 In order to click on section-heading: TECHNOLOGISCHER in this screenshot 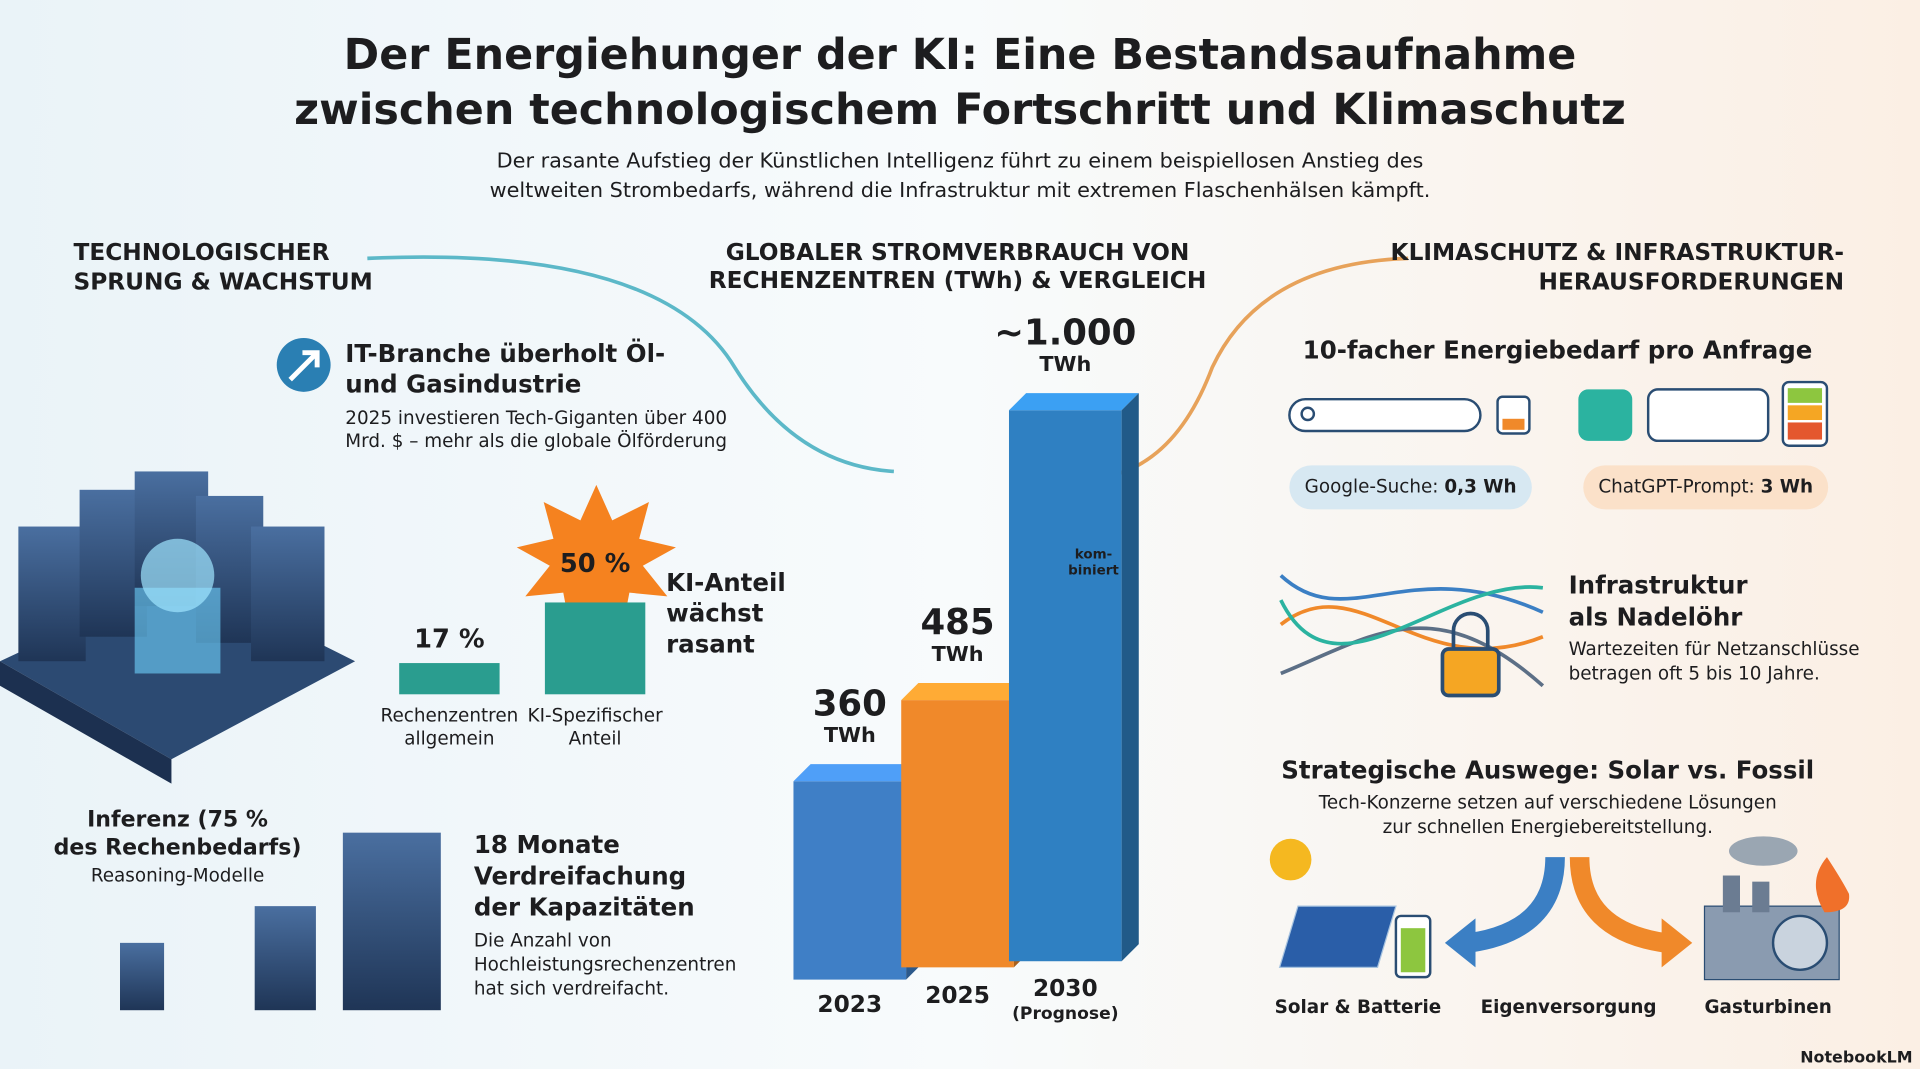, I will do `click(201, 252)`.